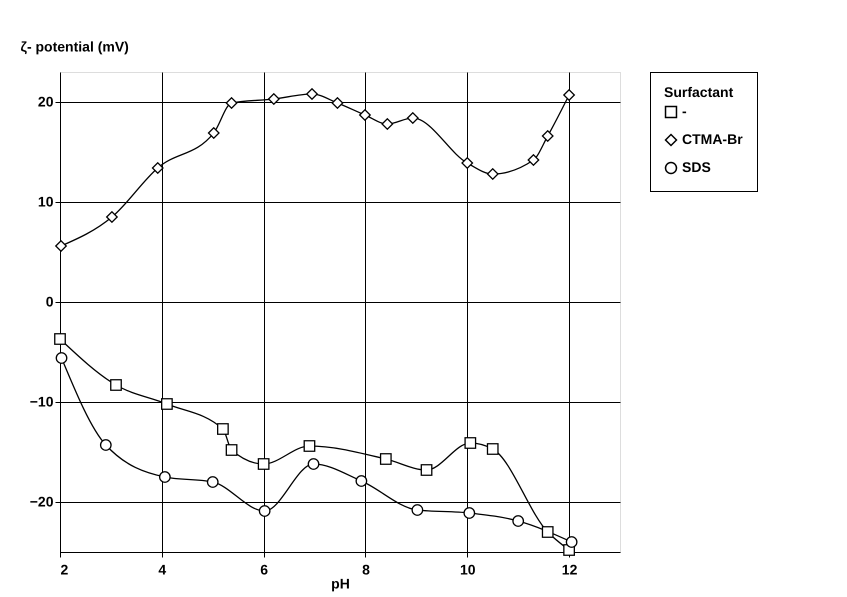 This screenshot has width=847, height=597. I want to click on x-tick-label: 8, so click(366, 570).